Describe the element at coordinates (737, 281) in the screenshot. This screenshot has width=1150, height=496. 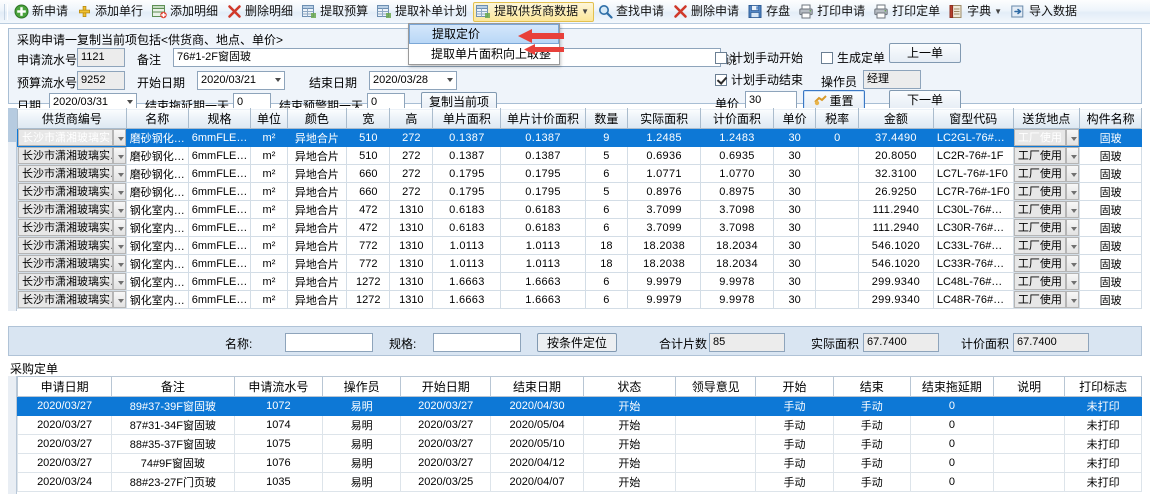
I see `cell-price_area: 9.9978` at that location.